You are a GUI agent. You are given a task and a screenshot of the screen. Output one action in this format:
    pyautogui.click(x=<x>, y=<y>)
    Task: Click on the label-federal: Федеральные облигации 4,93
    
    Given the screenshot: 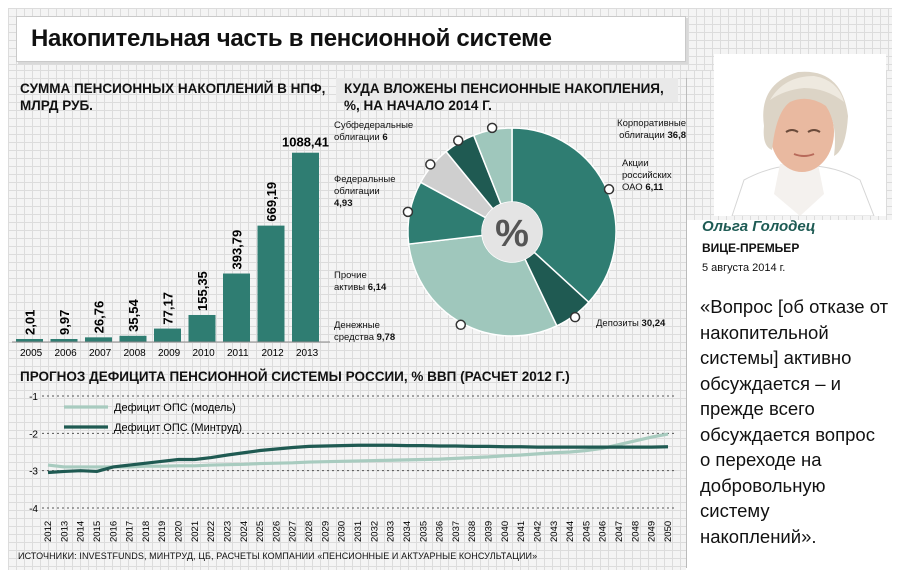 What is the action you would take?
    pyautogui.click(x=365, y=191)
    